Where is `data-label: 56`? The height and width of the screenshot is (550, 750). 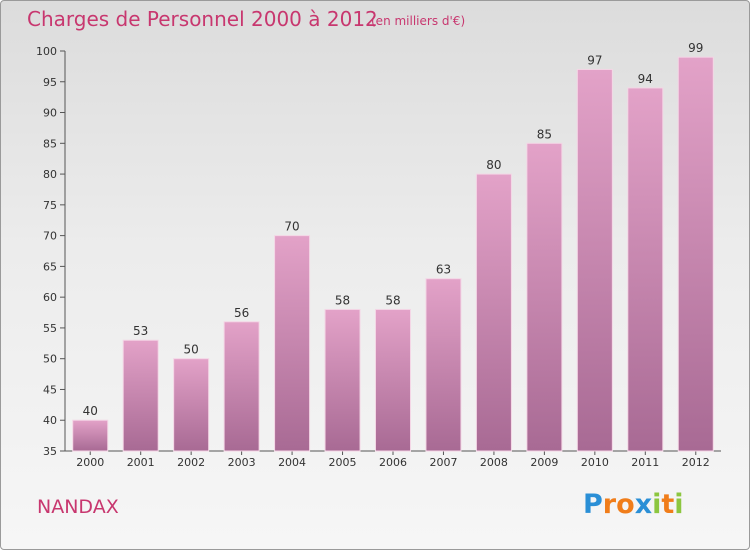 data-label: 56 is located at coordinates (241, 313).